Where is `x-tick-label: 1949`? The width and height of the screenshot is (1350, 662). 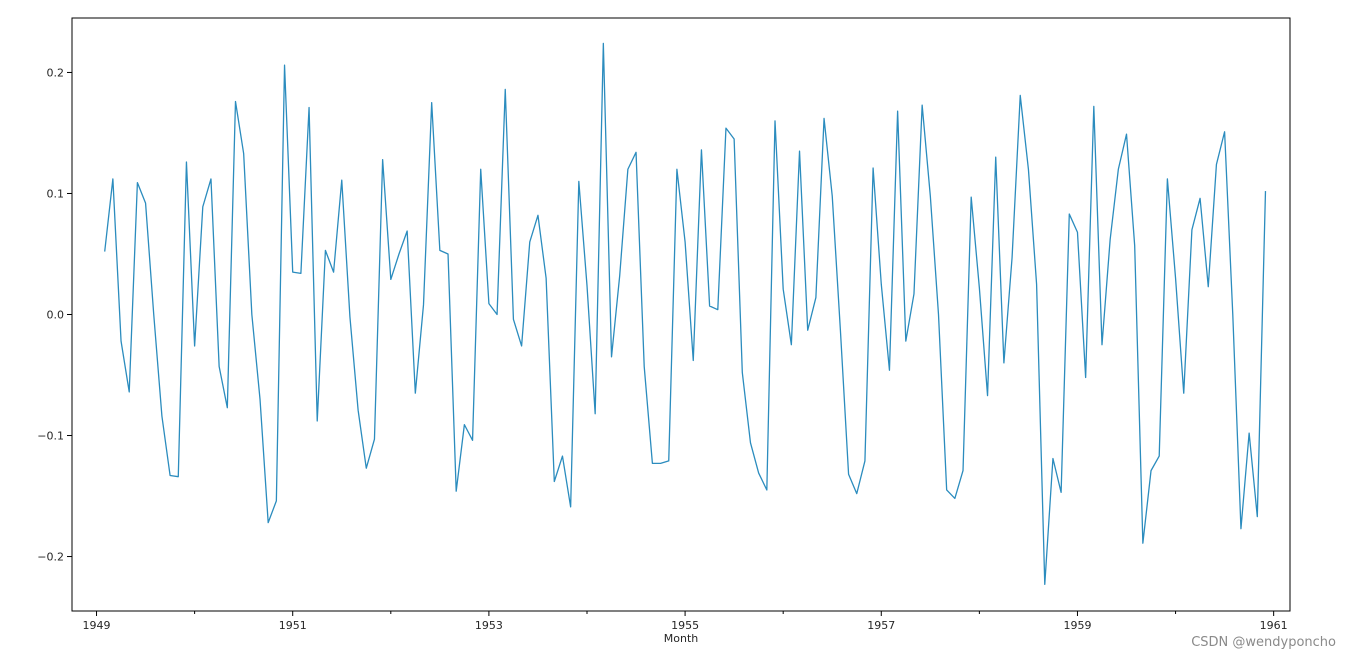 x-tick-label: 1949 is located at coordinates (97, 625).